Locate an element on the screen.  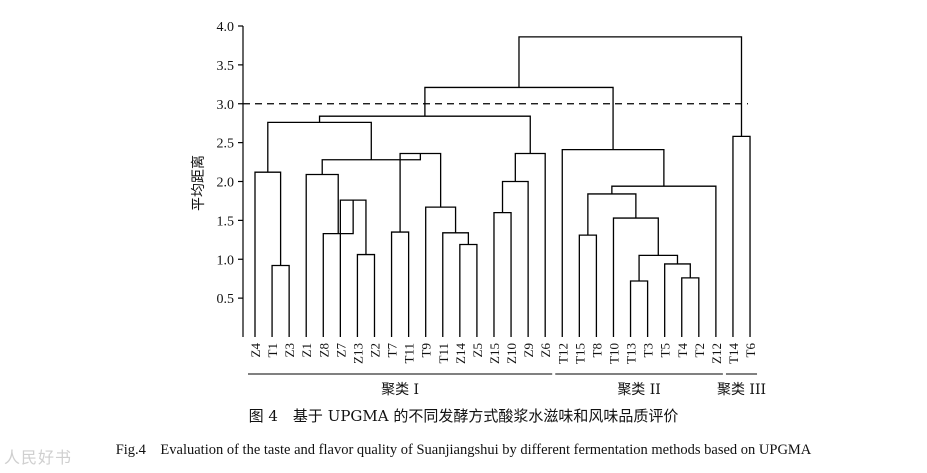
cluster-label: 聚类 III is located at coordinates (741, 390).